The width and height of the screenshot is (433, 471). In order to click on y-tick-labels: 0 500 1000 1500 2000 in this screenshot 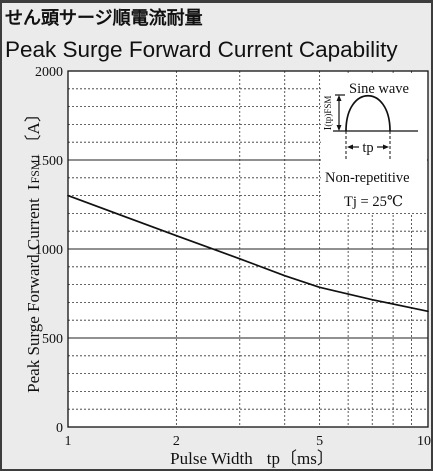, I will do `click(49, 250)`.